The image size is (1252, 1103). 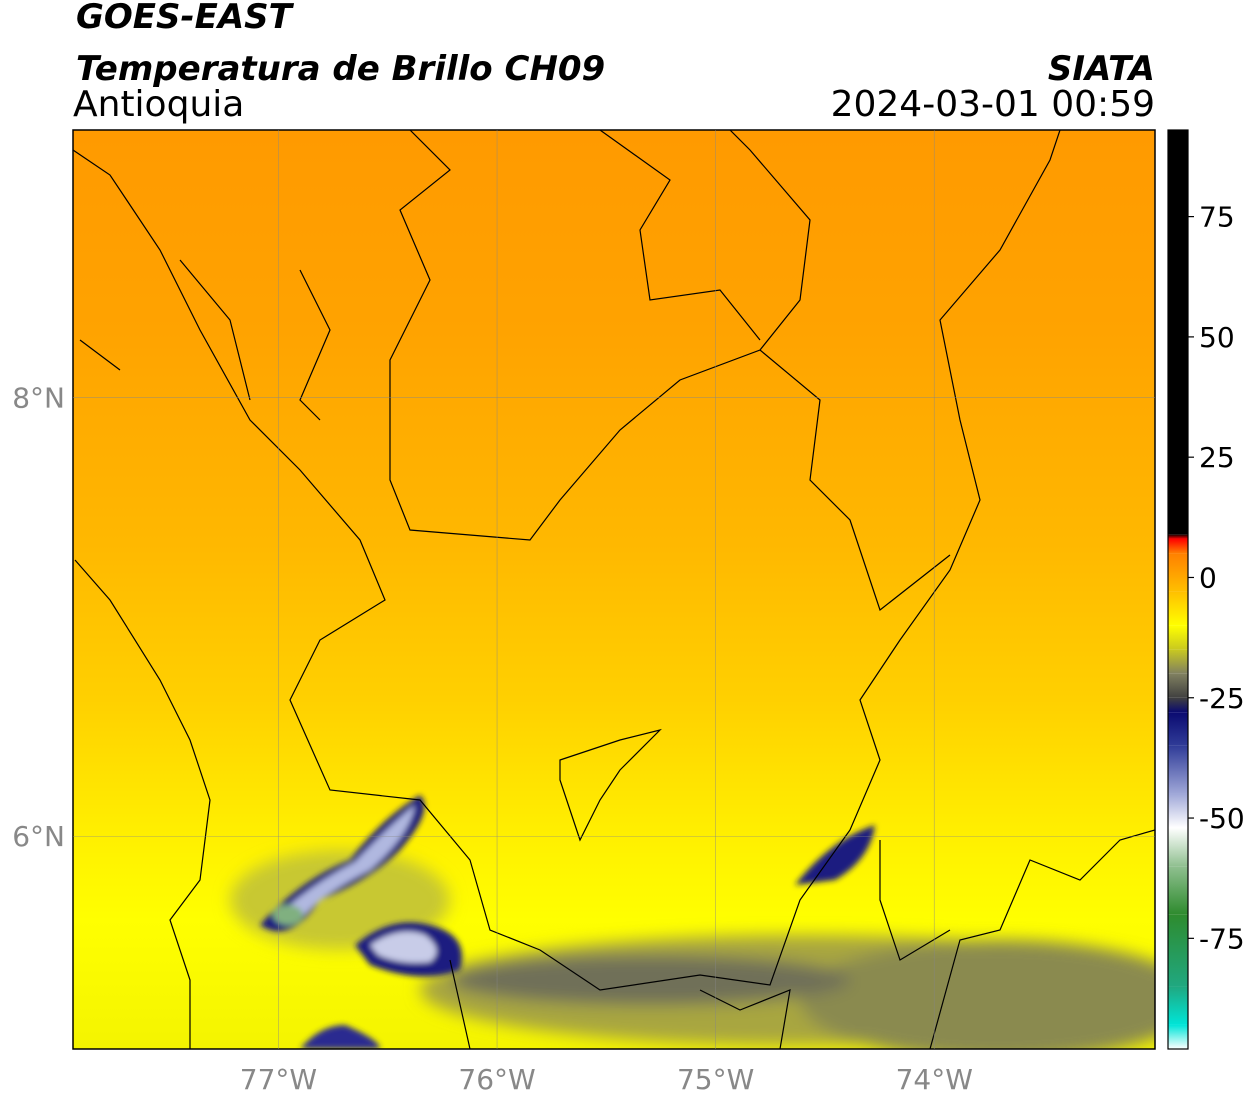 I want to click on datetime: 2024-03-01 00:59, so click(x=993, y=104).